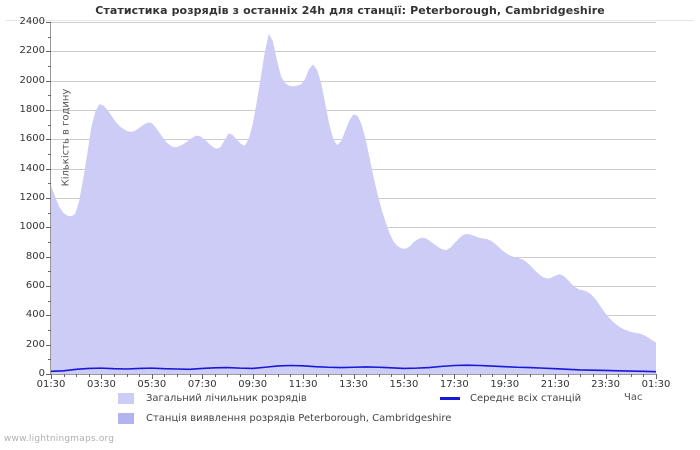 This screenshot has height=450, width=700. I want to click on x-tick-label: 05:30, so click(152, 384).